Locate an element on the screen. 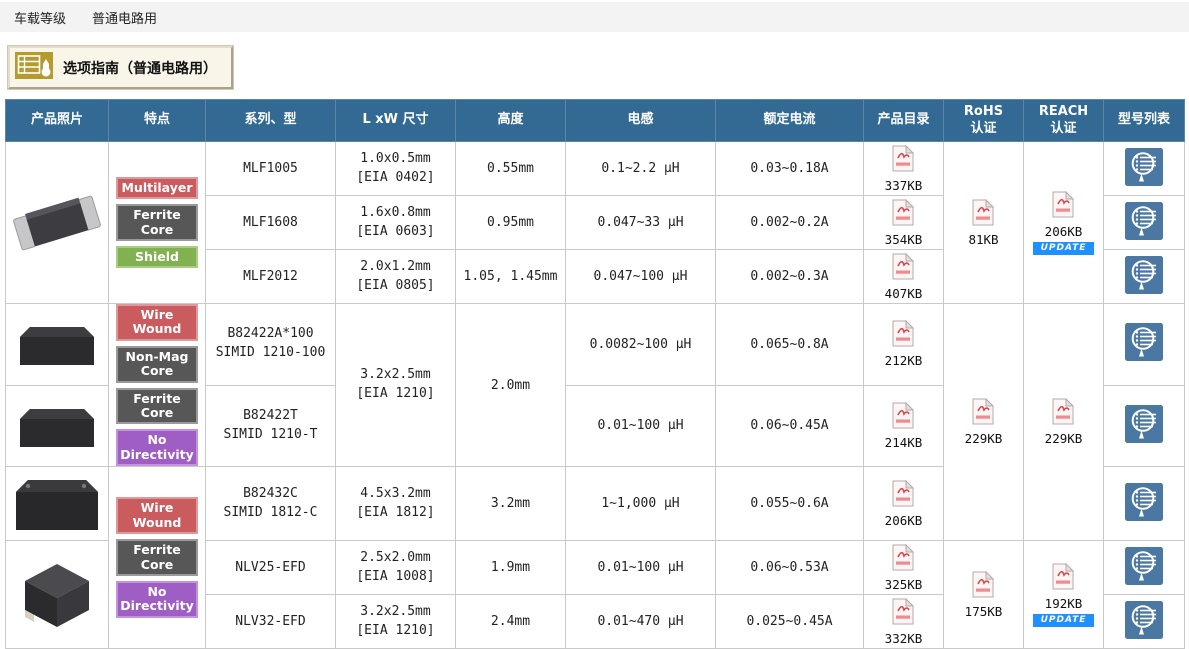  pdf-catalog-link: 337KB is located at coordinates (903, 168).